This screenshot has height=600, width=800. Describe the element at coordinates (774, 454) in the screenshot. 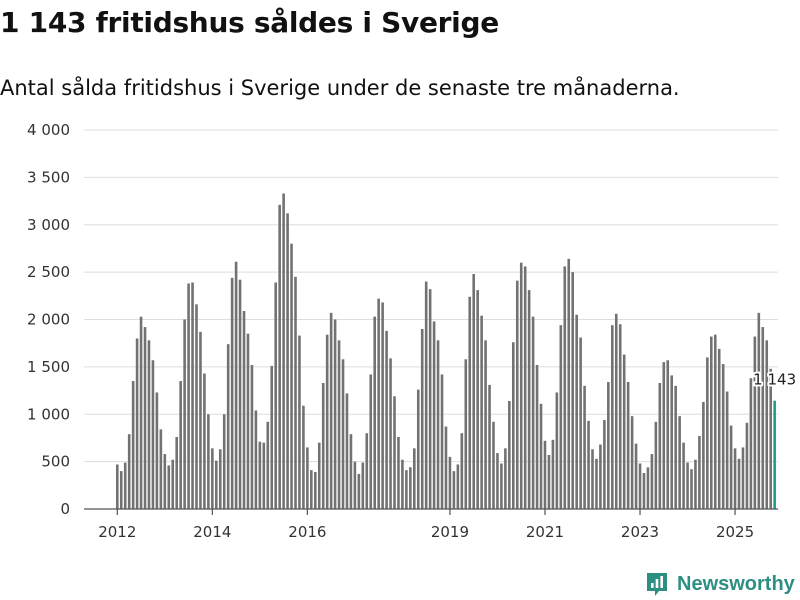

I see `bar-latest` at that location.